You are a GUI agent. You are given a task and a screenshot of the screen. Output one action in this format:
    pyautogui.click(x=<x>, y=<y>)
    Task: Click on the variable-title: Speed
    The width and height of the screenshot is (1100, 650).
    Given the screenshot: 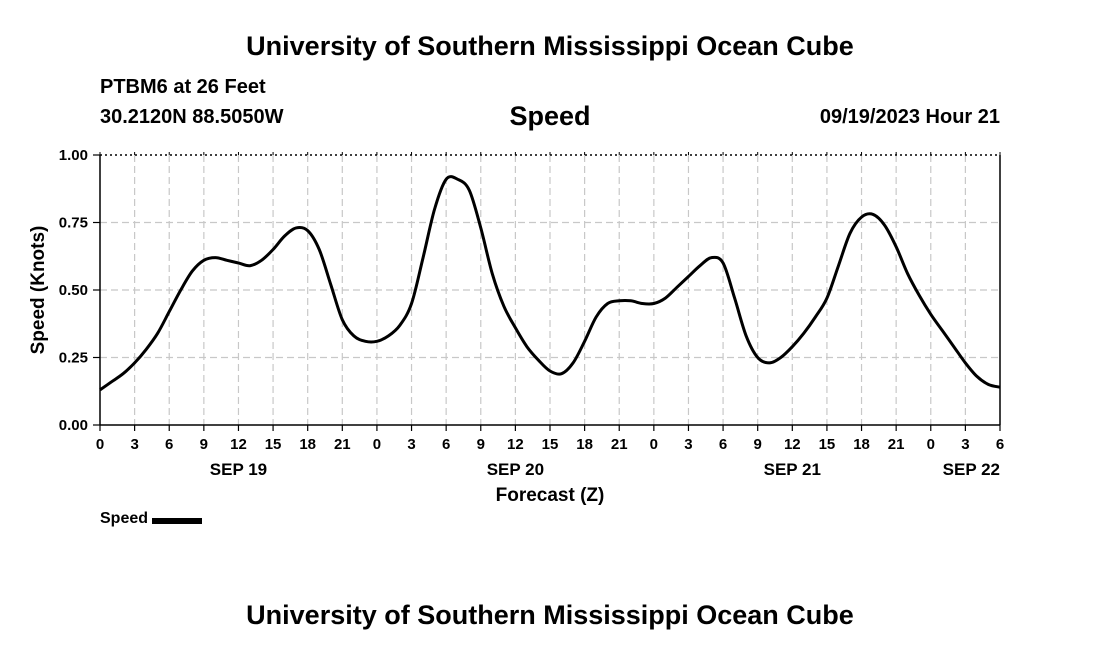 What is the action you would take?
    pyautogui.click(x=550, y=116)
    